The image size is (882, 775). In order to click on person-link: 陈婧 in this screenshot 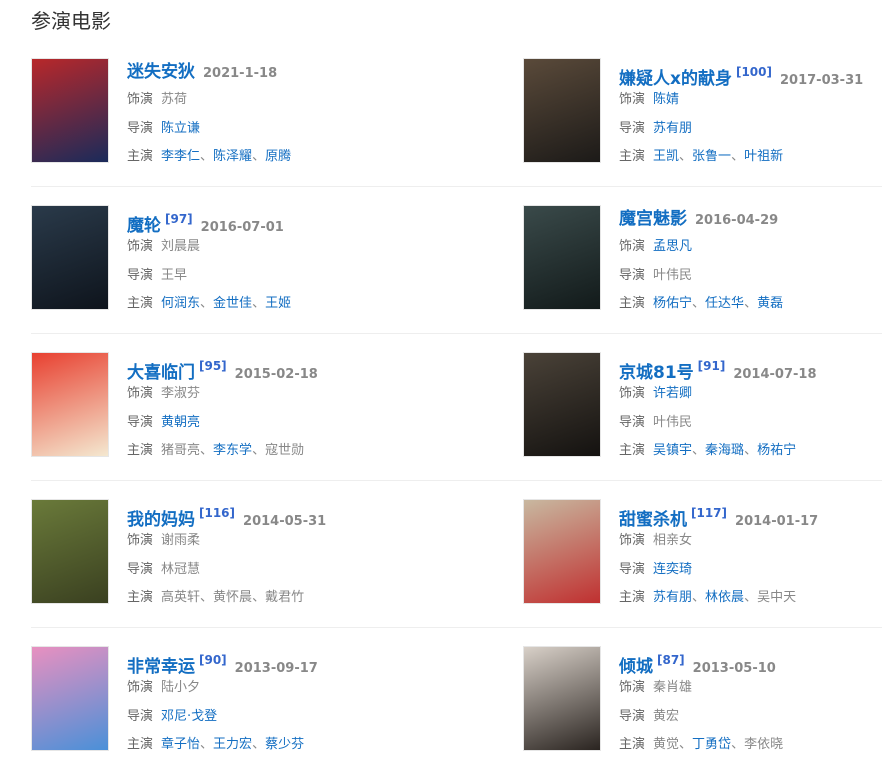, I will do `click(666, 99)`.